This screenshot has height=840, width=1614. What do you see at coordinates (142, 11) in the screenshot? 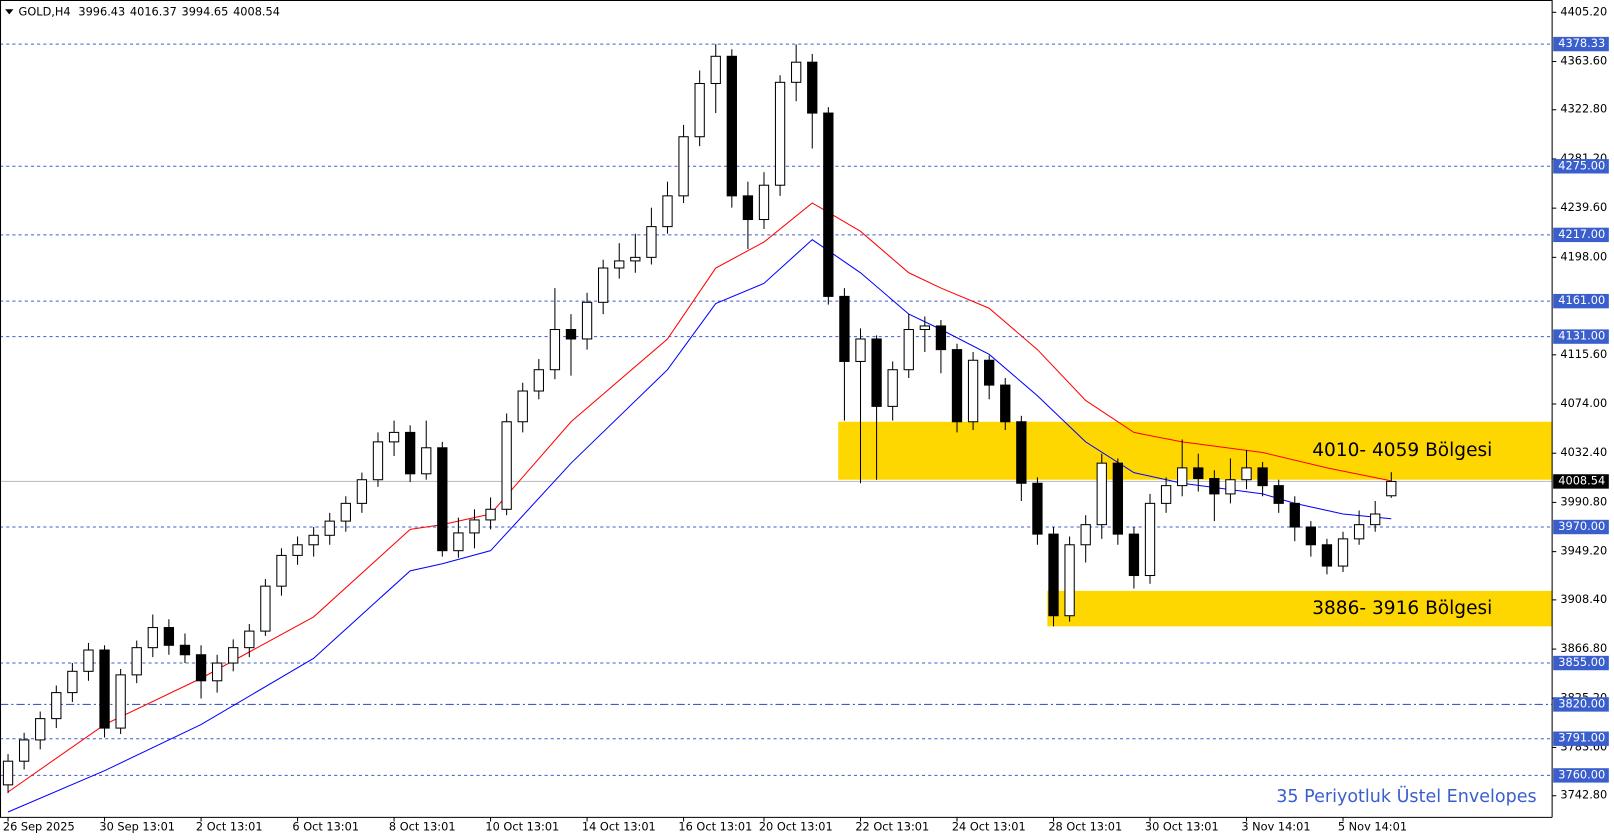
I see `header: GOLD,H4 3996.43 4016.37 3994.65 4008.54` at bounding box center [142, 11].